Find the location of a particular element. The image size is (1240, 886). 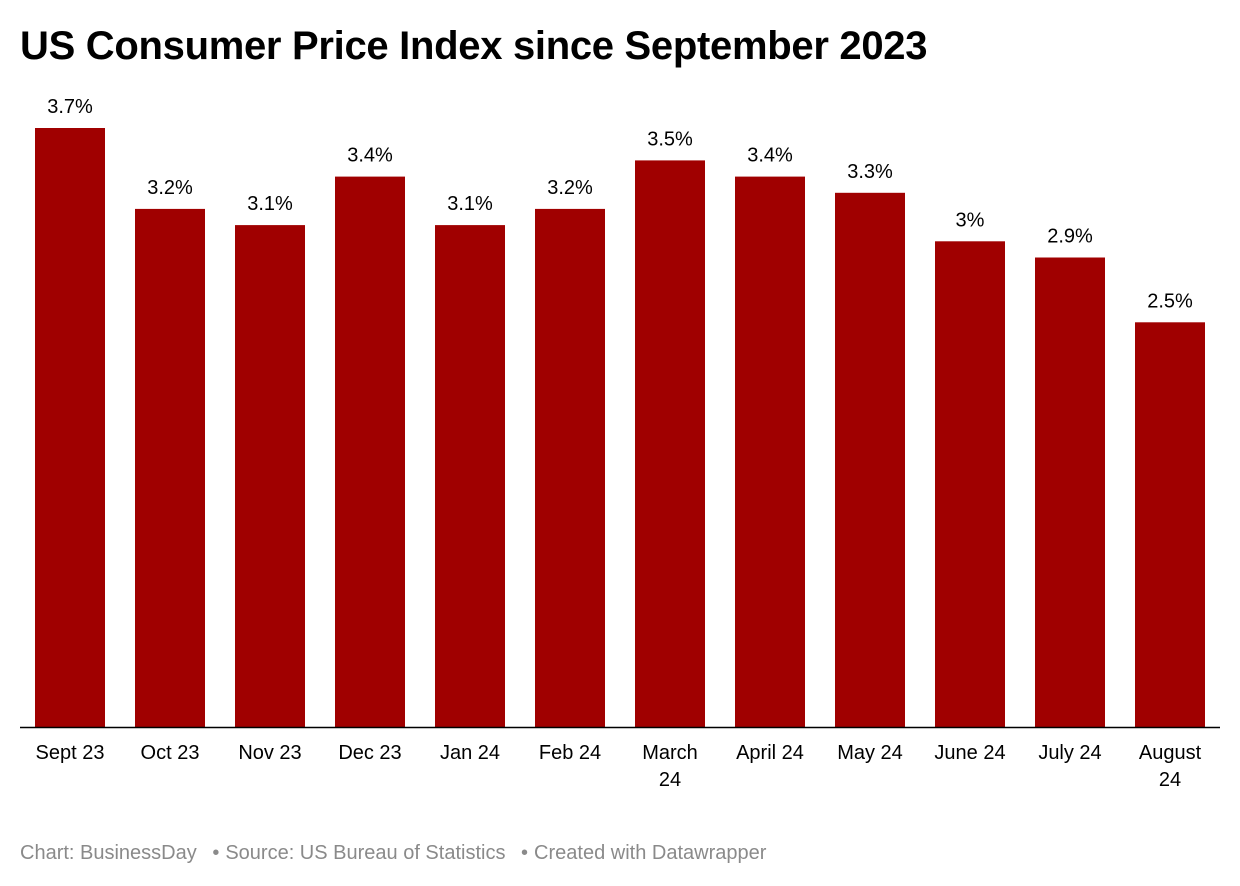

x-tick-label: Feb 24 is located at coordinates (570, 753).